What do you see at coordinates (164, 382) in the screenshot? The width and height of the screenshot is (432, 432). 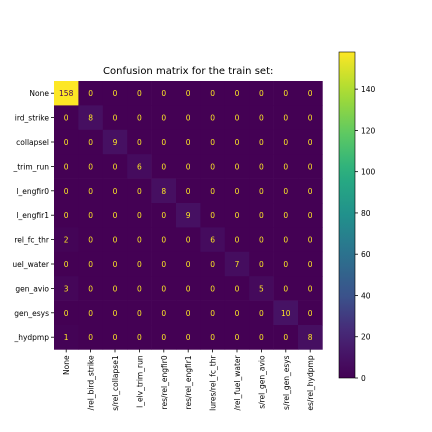 I see `x-tick-label: res/rel_engfir0` at bounding box center [164, 382].